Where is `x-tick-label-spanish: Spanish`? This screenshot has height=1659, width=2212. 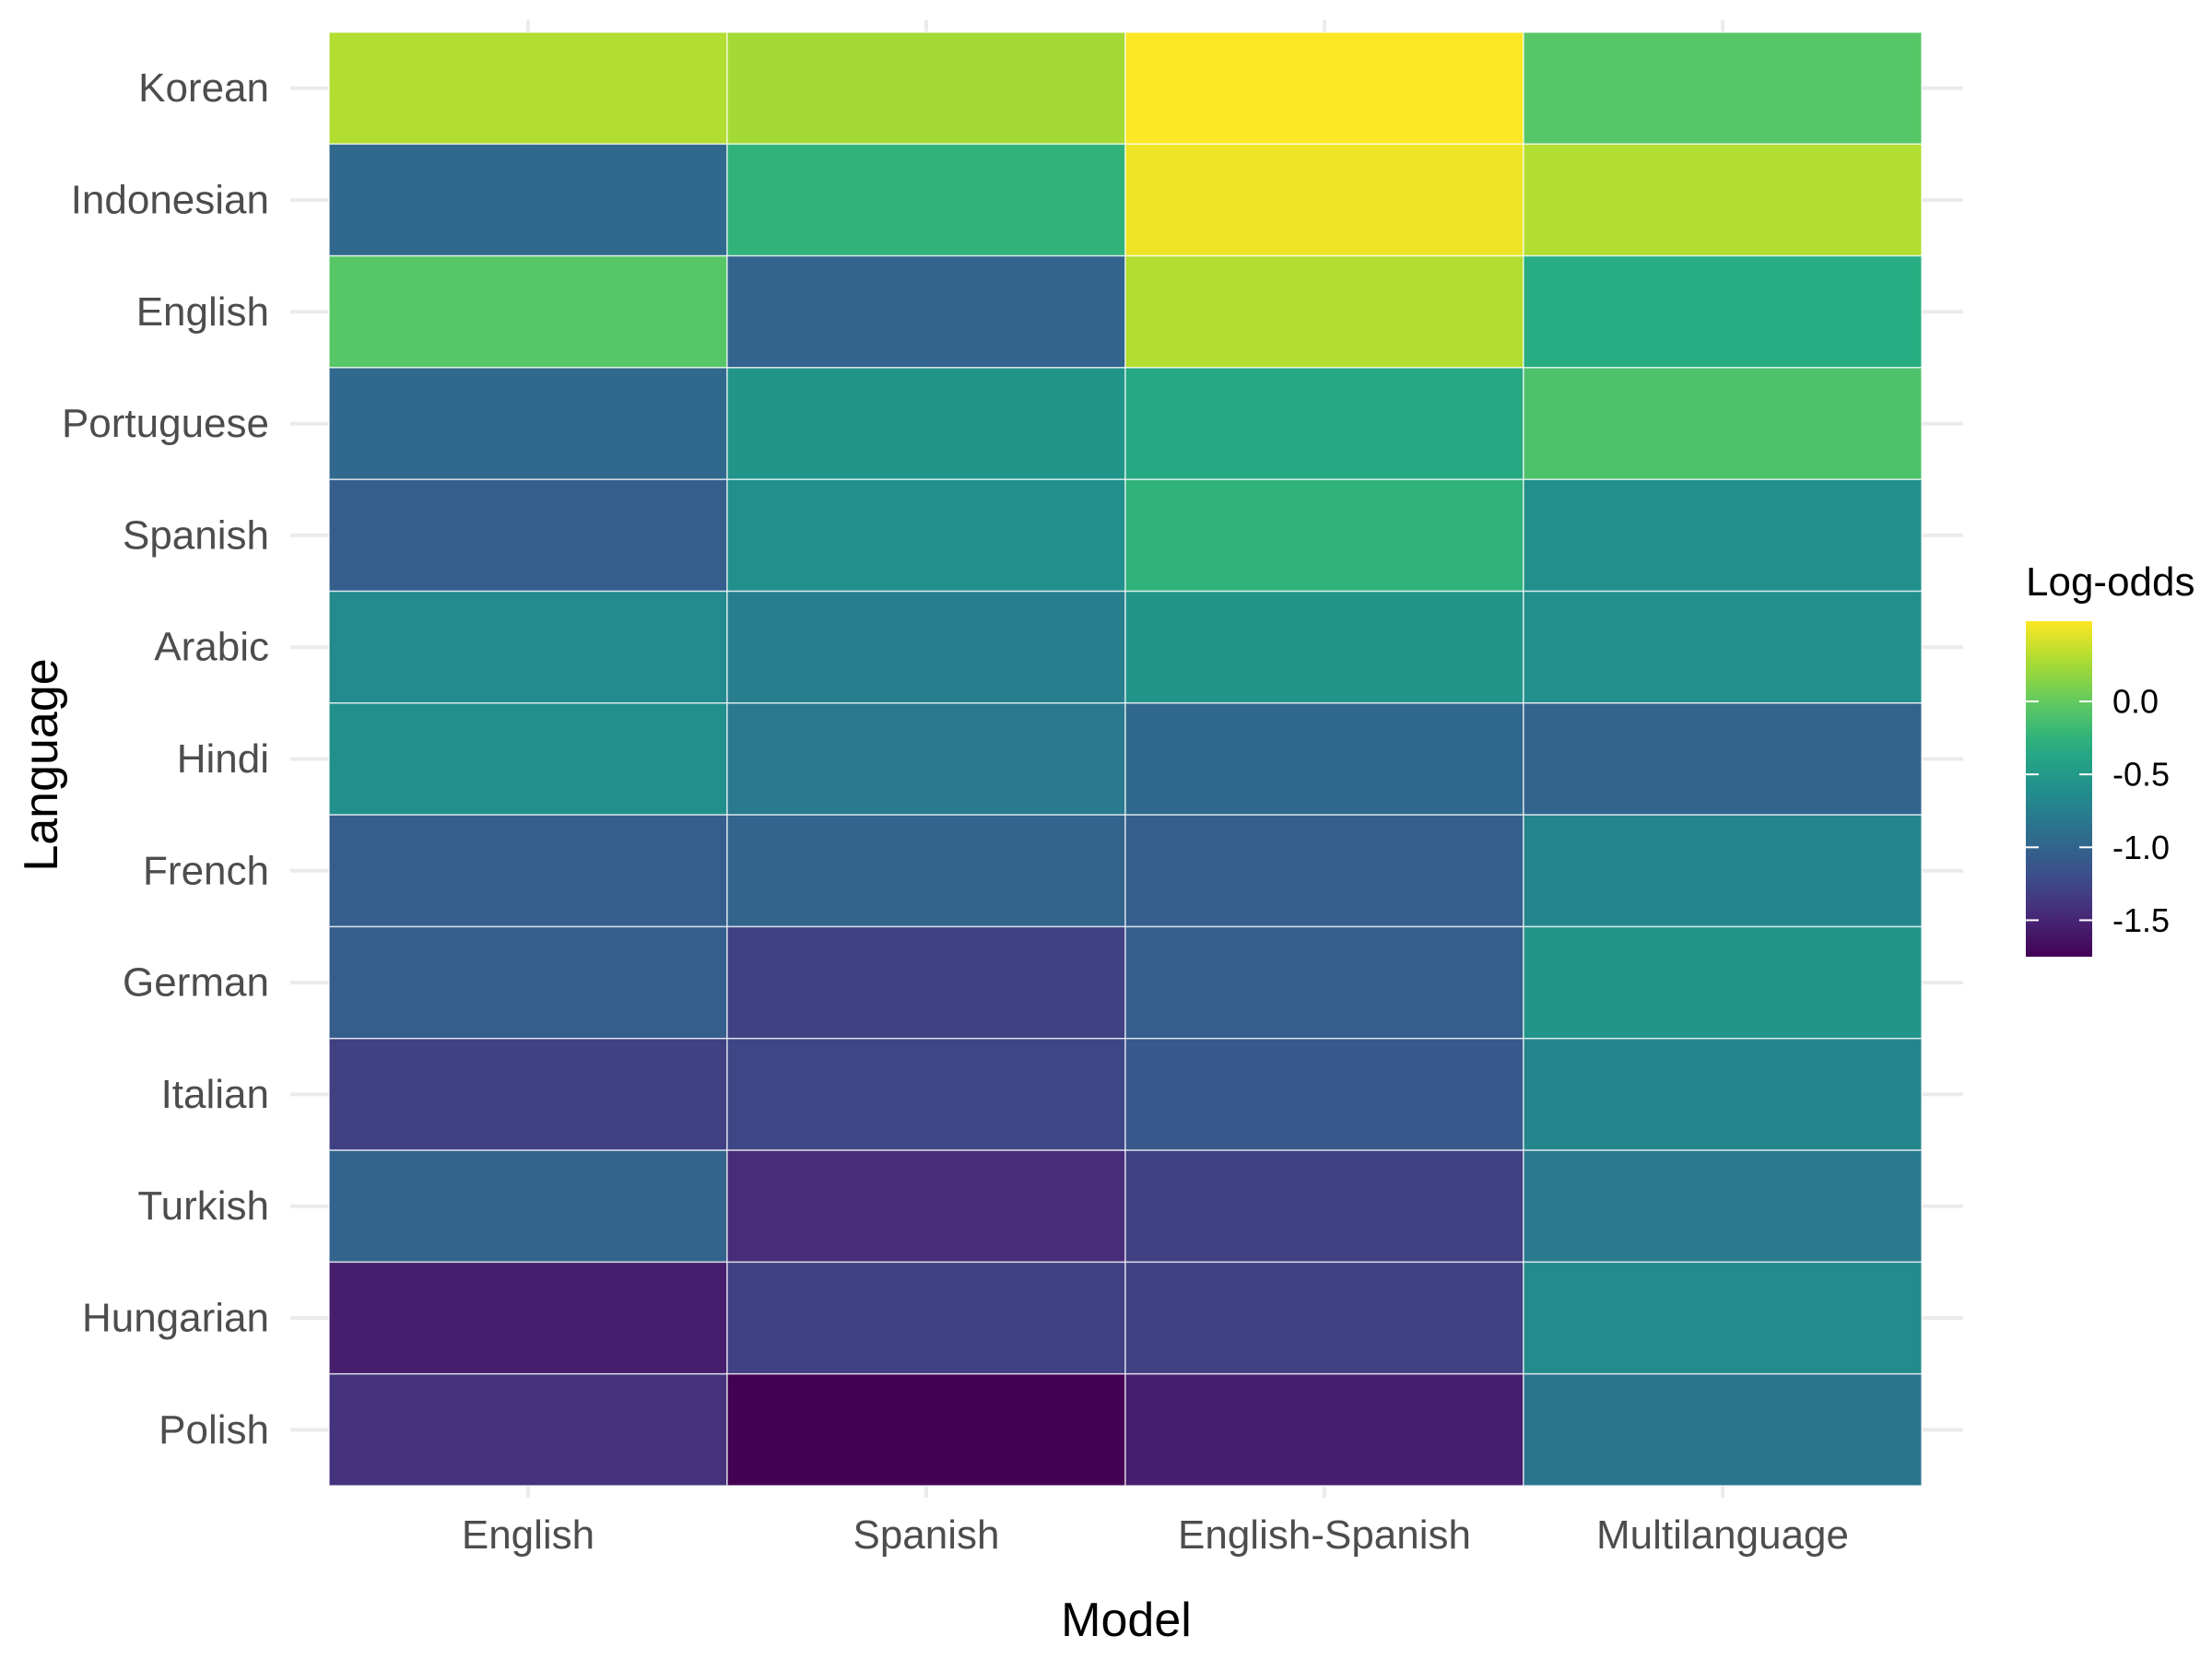 x-tick-label-spanish: Spanish is located at coordinates (926, 1535).